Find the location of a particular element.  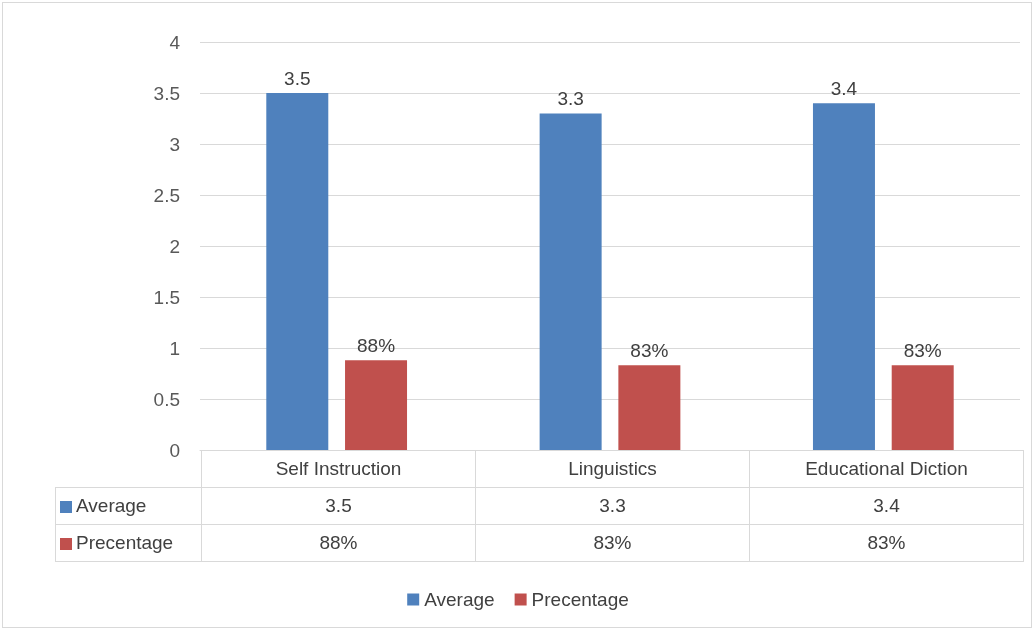

data-label: 3.5 is located at coordinates (338, 506).